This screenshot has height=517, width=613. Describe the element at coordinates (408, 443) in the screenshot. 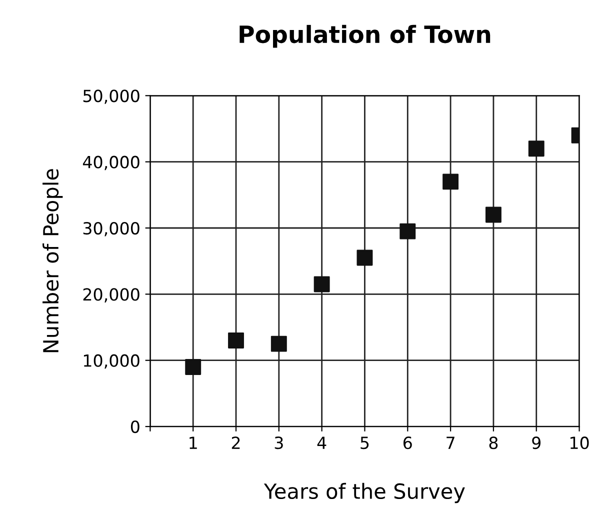

I see `x-tick-label: 6` at that location.